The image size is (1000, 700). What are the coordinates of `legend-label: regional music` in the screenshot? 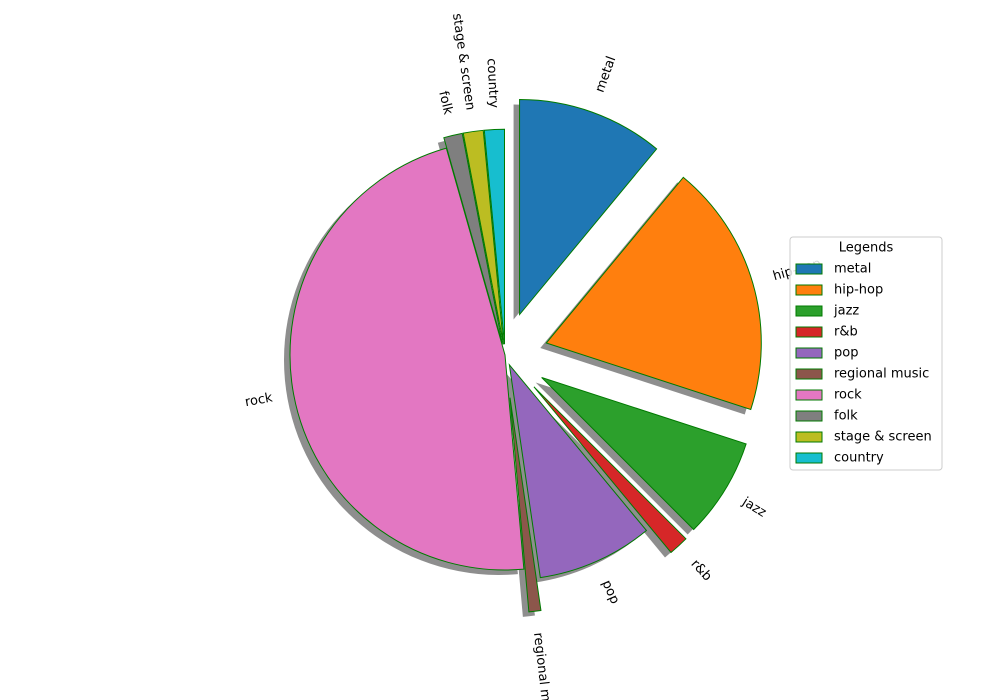 It's located at (881, 374).